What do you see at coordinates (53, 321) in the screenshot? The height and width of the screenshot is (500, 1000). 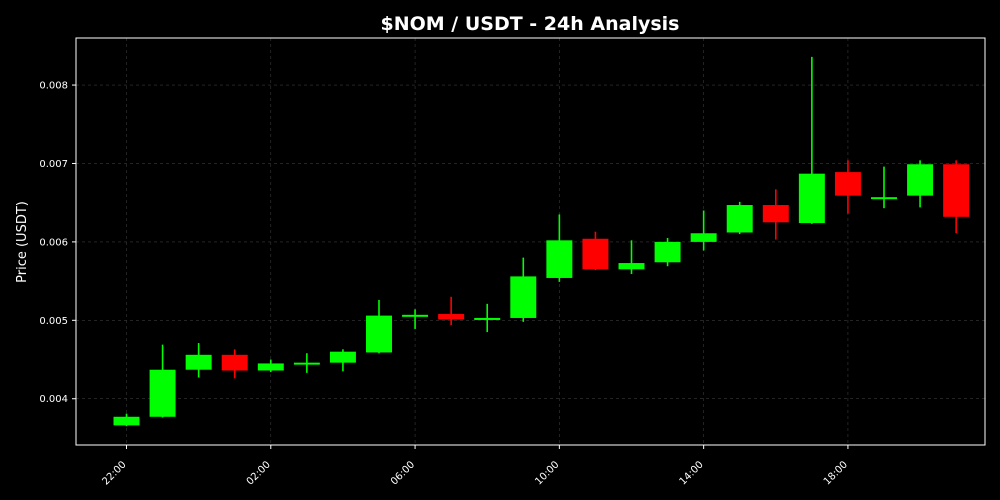 I see `y-tick-label: 0.005` at bounding box center [53, 321].